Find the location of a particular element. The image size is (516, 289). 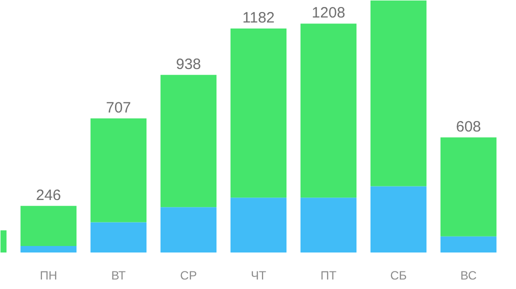

x-tick-label: ПТ is located at coordinates (329, 275).